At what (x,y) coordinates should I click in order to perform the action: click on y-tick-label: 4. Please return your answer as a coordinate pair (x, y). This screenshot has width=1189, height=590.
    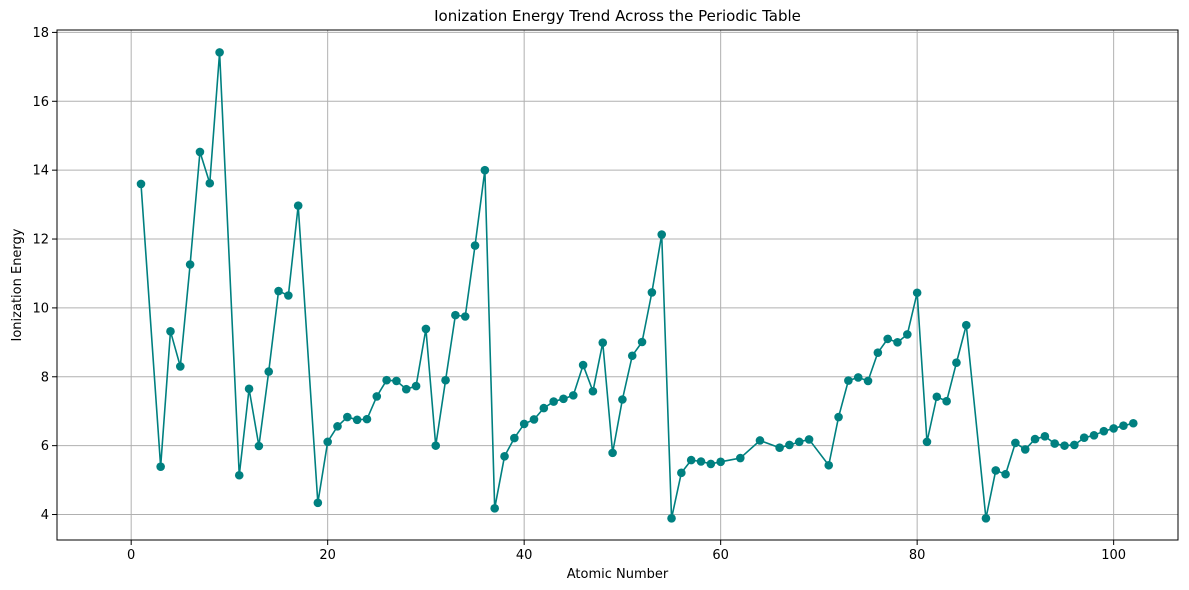
    Looking at the image, I should click on (45, 515).